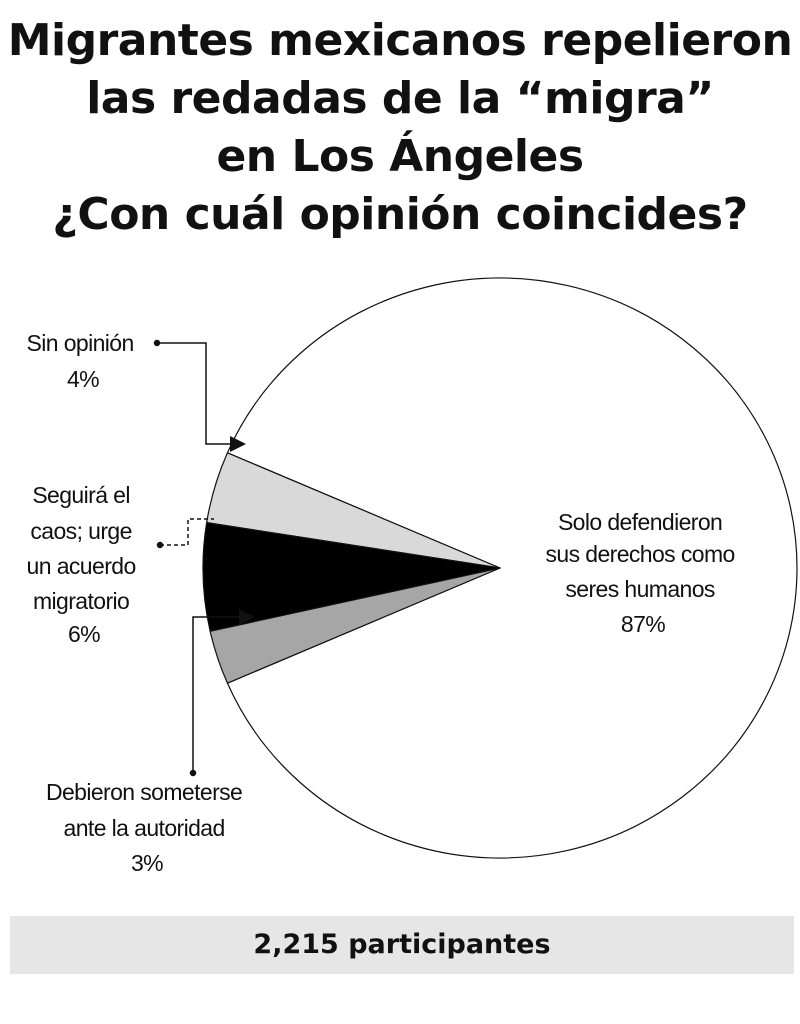 The image size is (800, 1024). Describe the element at coordinates (144, 828) in the screenshot. I see `label-debieron-line-2: ante la autoridad` at that location.